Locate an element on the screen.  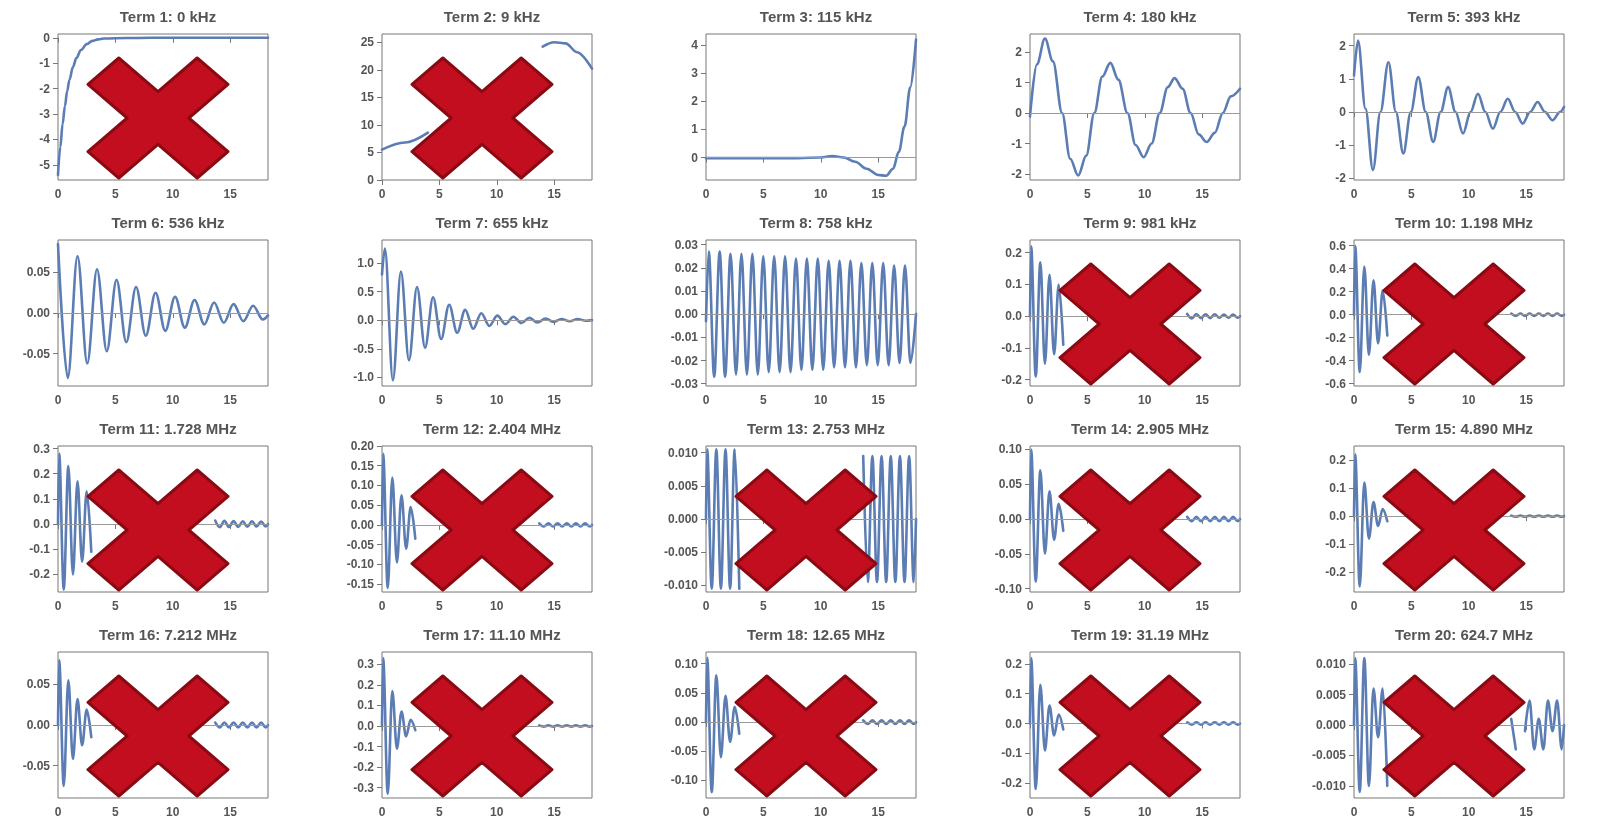
chart-title: Term 1: 0 kHz is located at coordinates (168, 16).